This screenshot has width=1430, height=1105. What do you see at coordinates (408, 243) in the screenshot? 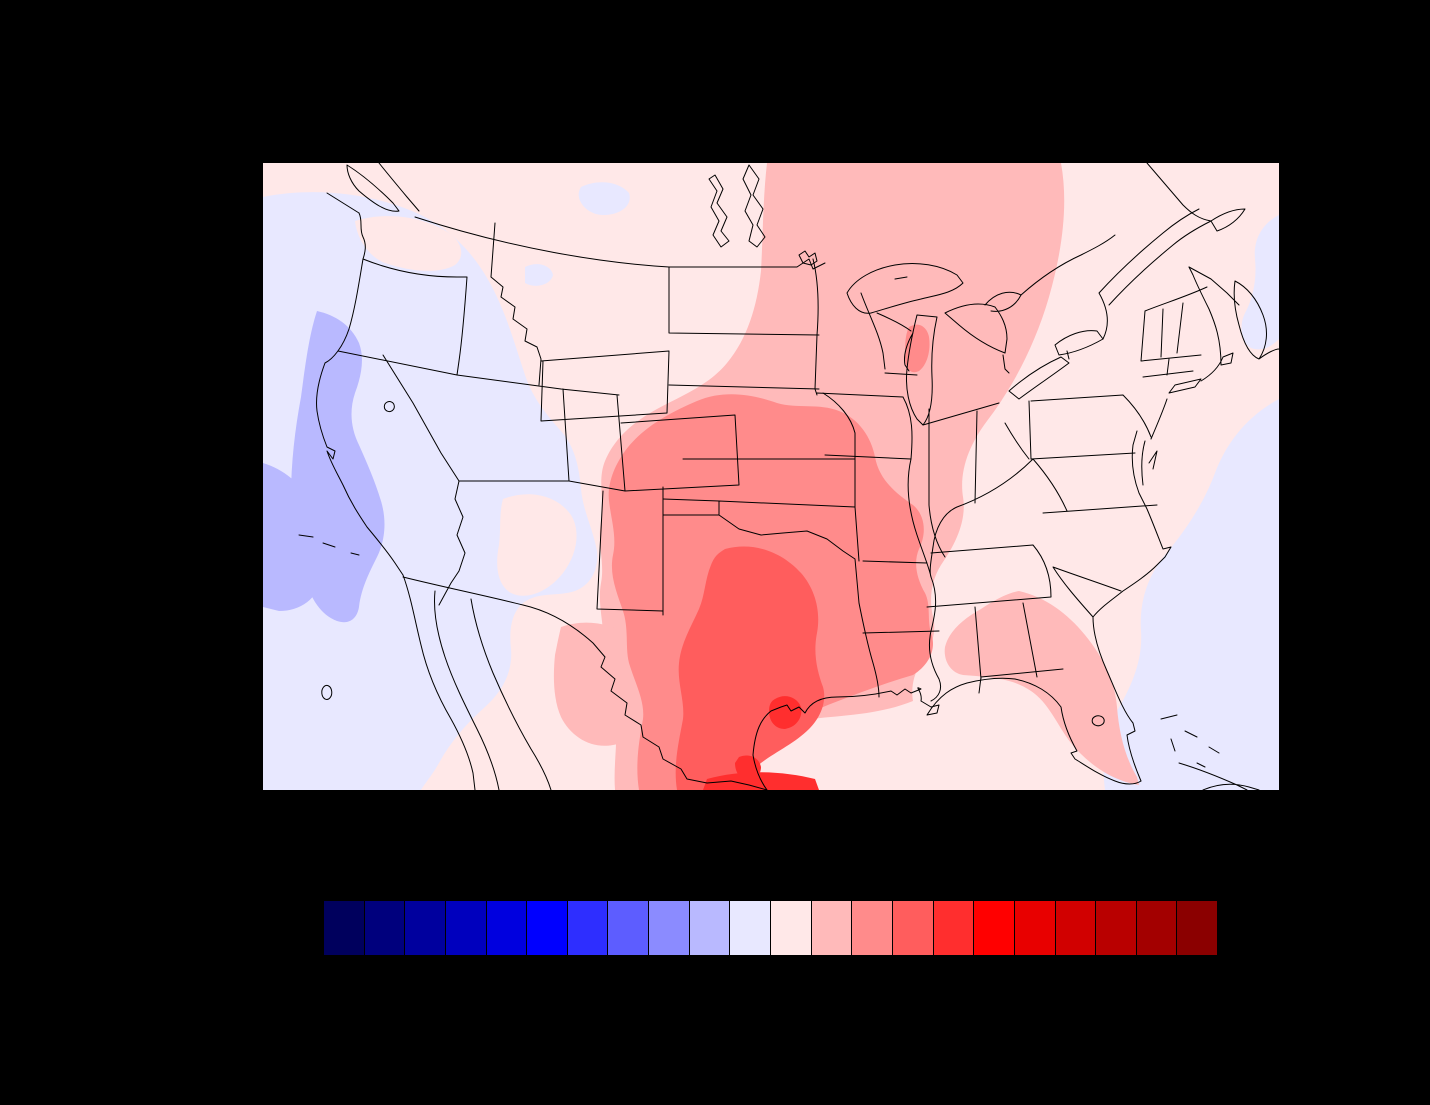
I see `contour-region-washington-nearzero-pocket` at bounding box center [408, 243].